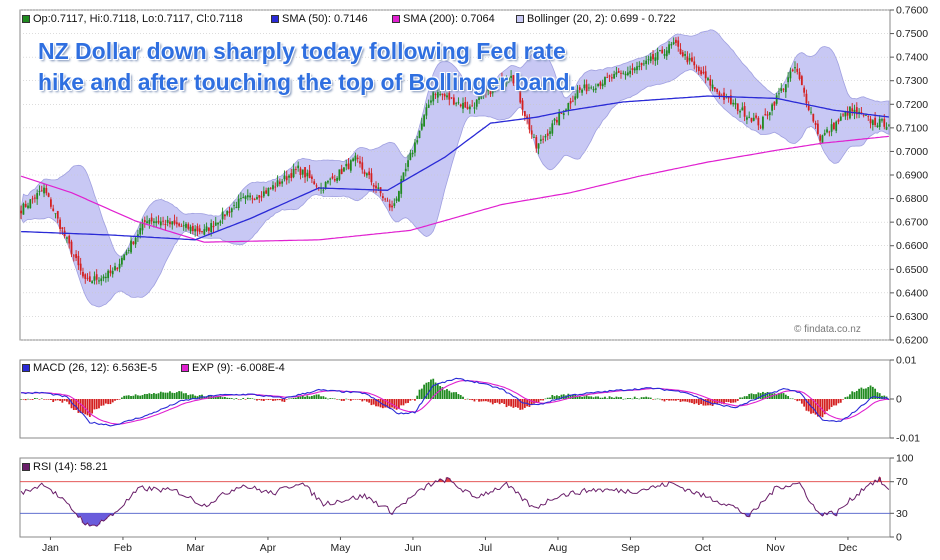  I want to click on x-axis: Jan Feb Mar Apr May Jun Jul Aug Sep Oct Nov Dec, so click(449, 545).